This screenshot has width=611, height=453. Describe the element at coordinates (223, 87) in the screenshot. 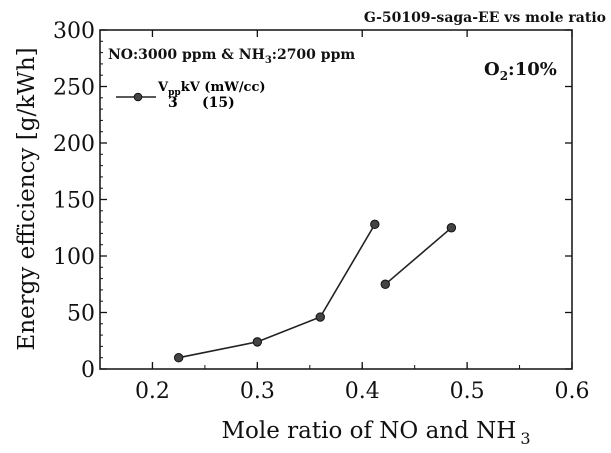

I see `legend-header-units: kV (mW/cc)` at that location.